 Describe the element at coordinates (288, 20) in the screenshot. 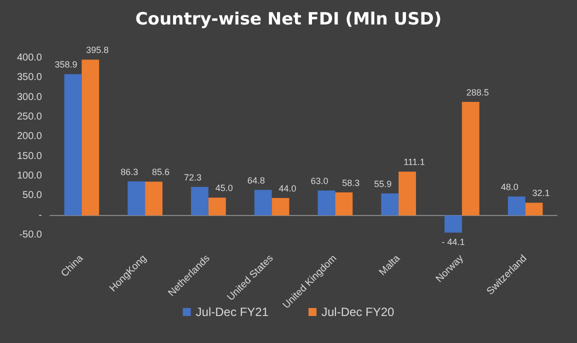

I see `chart-title: Country-wise Net FDI (Mln USD)` at that location.